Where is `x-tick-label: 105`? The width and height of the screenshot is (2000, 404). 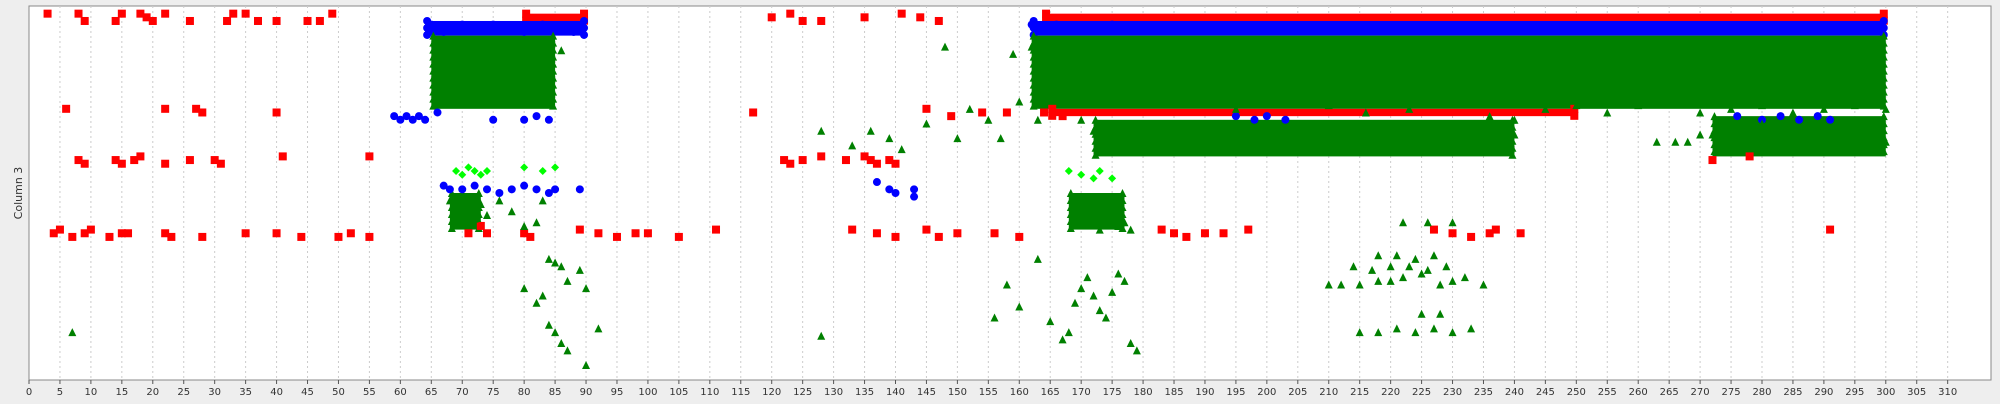 x-tick-label: 105 is located at coordinates (678, 392).